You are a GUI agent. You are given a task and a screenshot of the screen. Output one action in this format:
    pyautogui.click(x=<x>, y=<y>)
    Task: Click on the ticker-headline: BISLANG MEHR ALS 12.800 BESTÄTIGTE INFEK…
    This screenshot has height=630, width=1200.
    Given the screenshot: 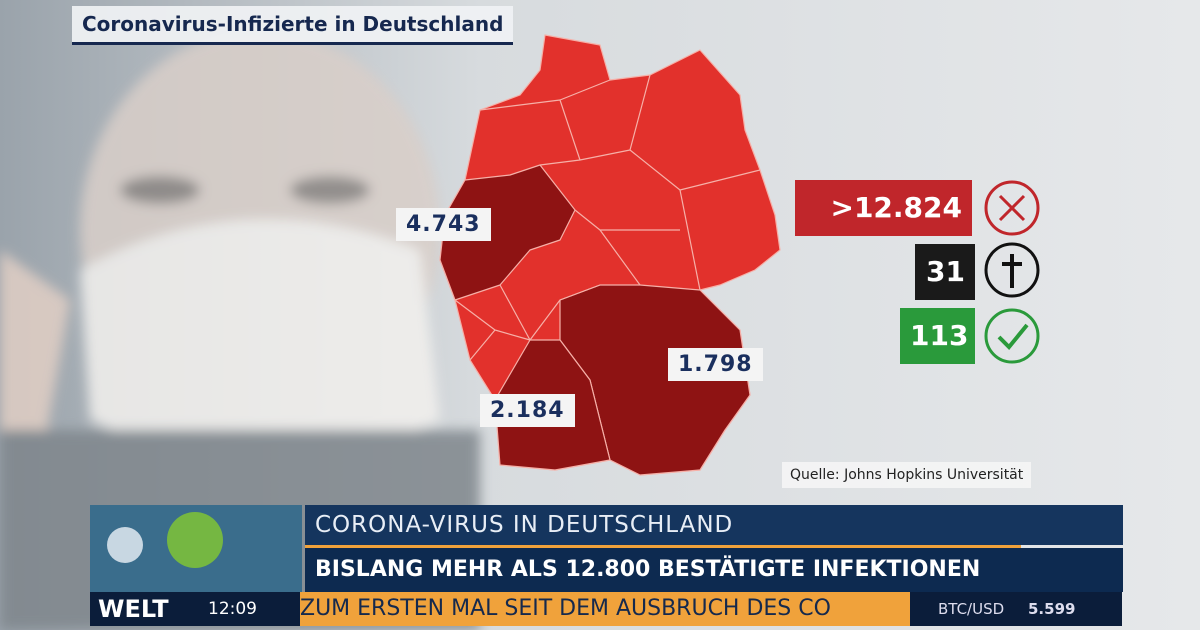 What is the action you would take?
    pyautogui.click(x=714, y=570)
    